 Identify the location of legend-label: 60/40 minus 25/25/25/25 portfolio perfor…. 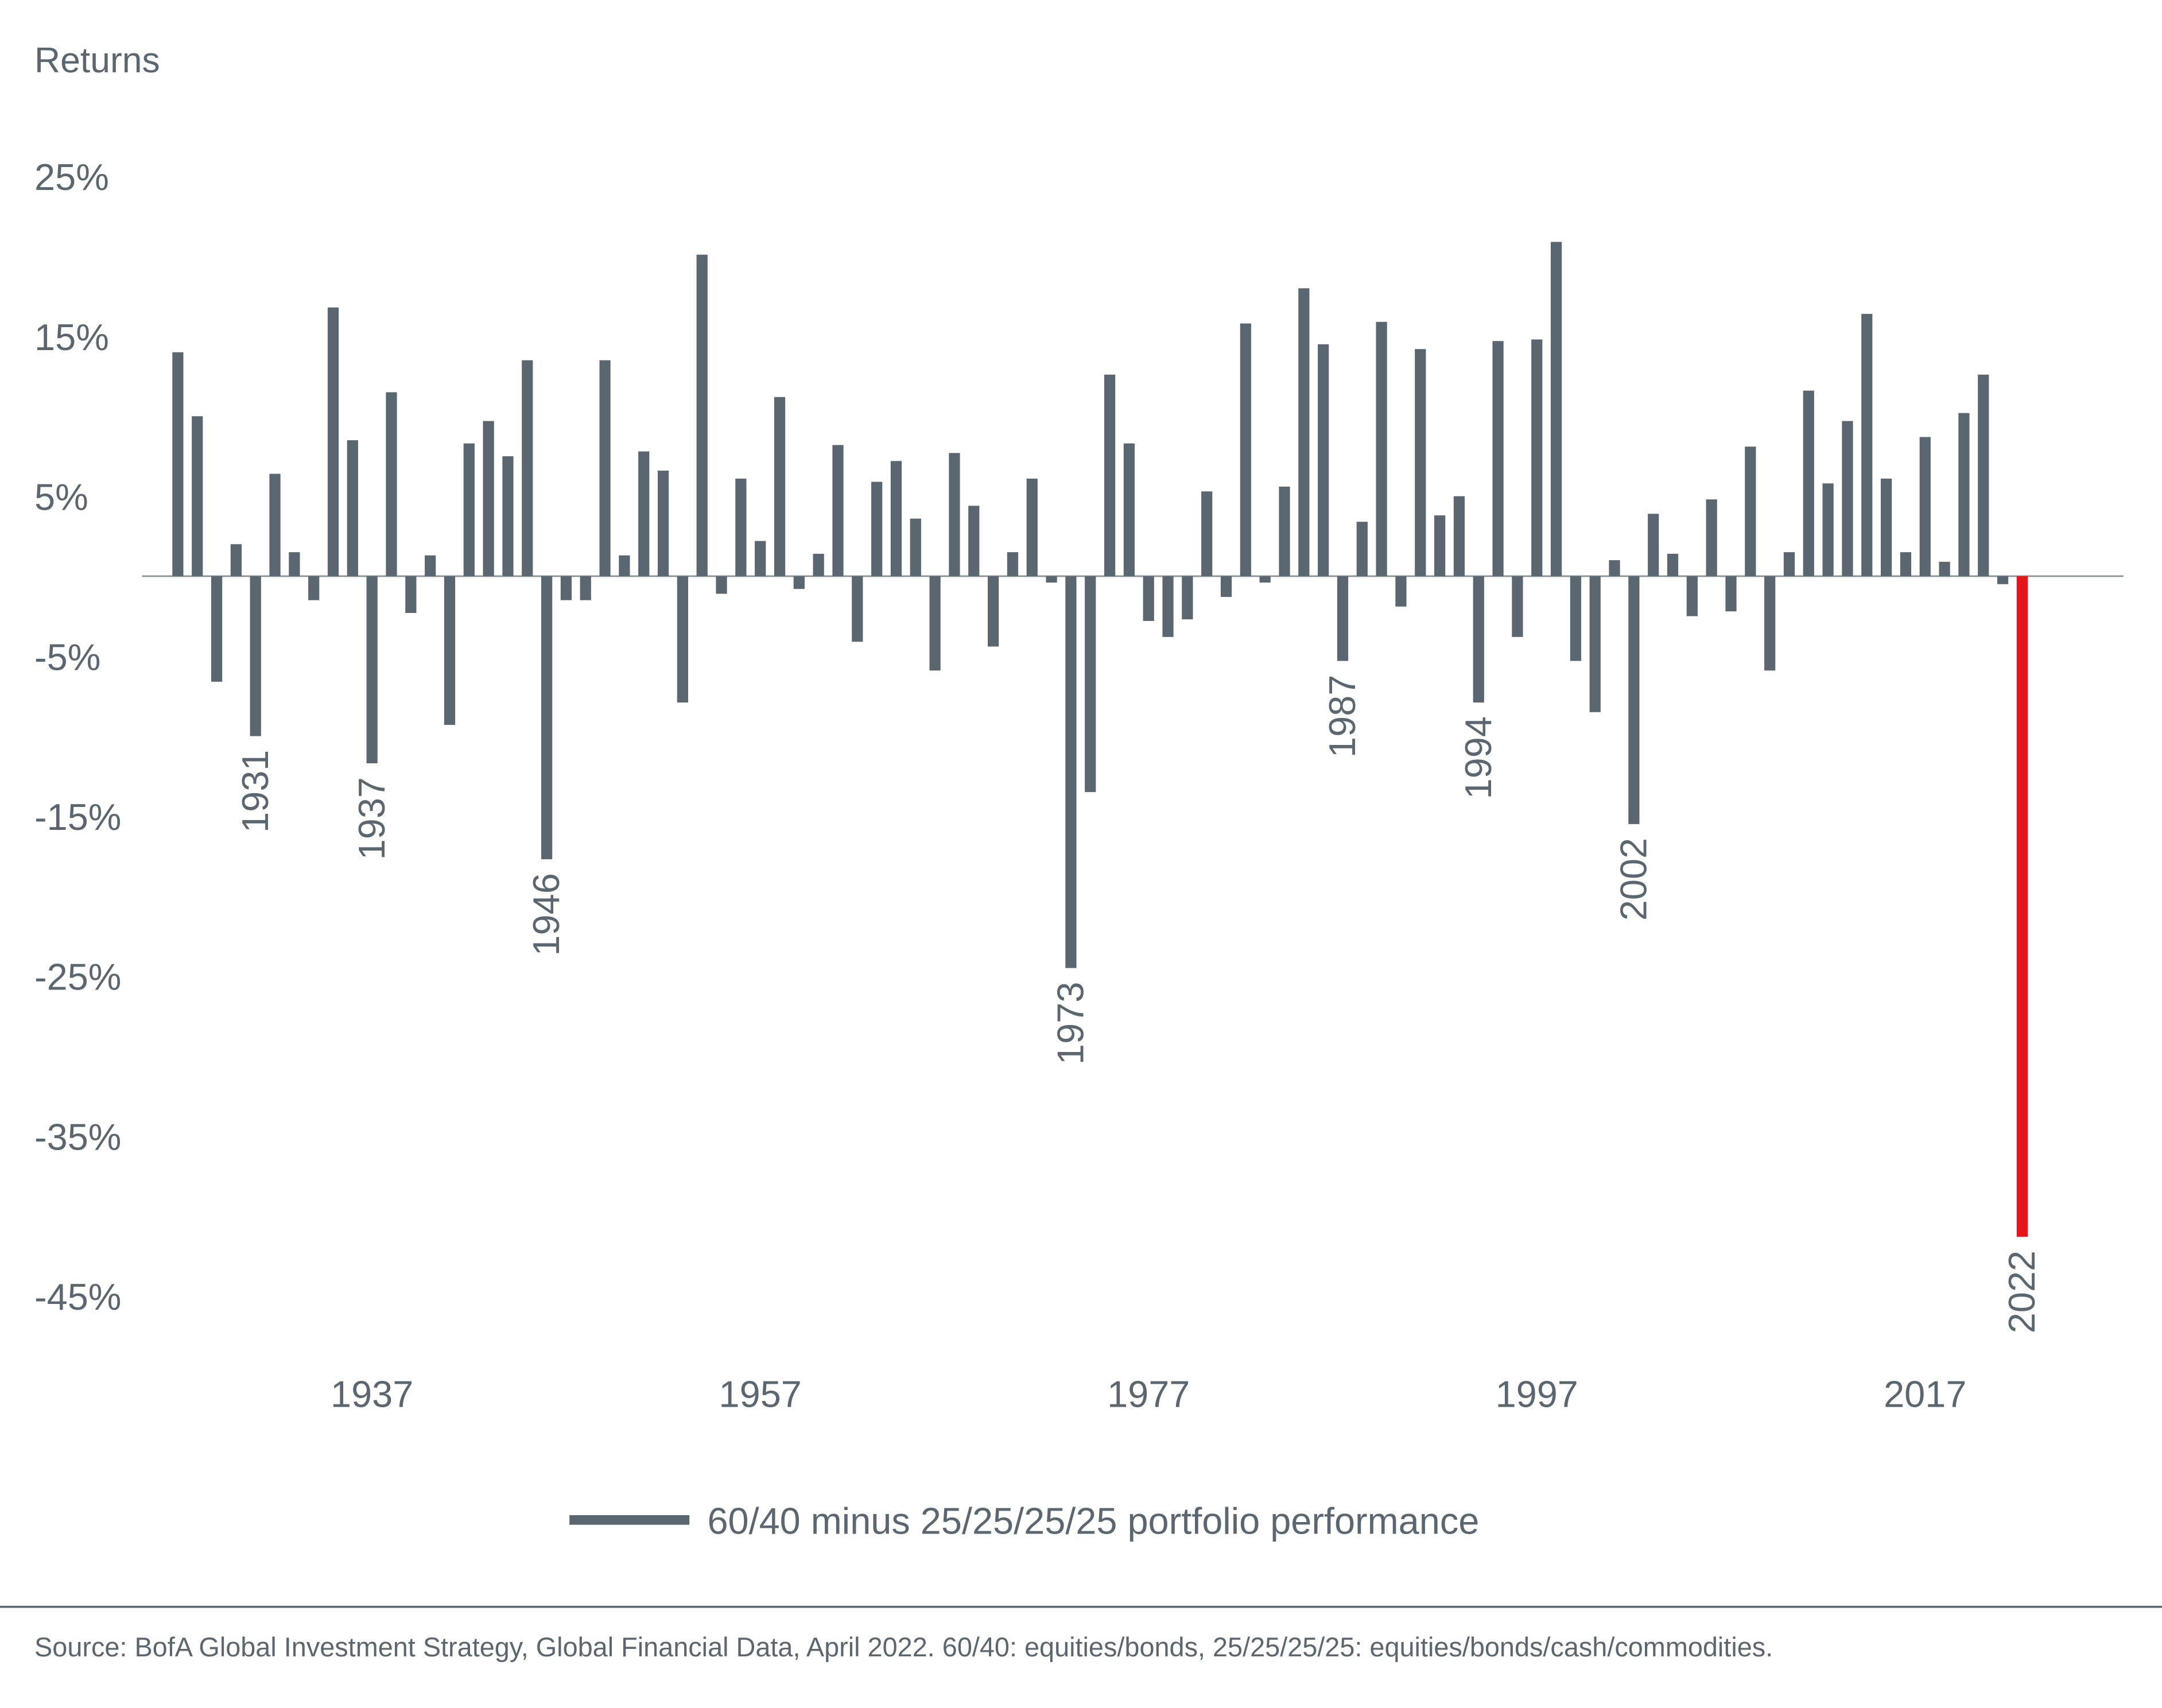
(1093, 1521).